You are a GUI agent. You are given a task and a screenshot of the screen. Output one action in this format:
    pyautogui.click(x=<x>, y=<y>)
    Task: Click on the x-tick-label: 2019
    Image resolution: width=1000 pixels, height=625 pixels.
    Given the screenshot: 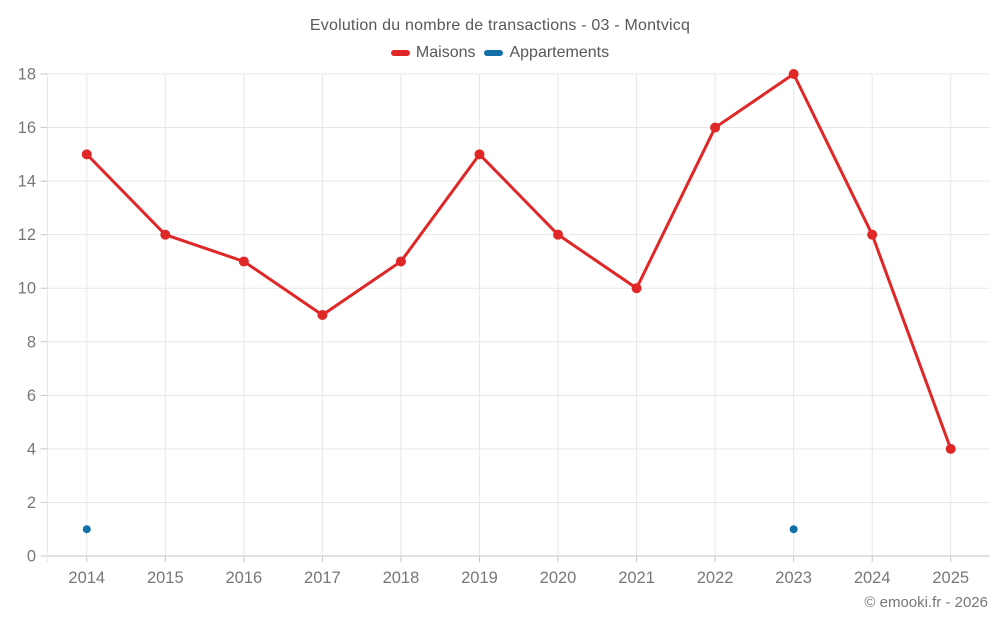 What is the action you would take?
    pyautogui.click(x=479, y=578)
    